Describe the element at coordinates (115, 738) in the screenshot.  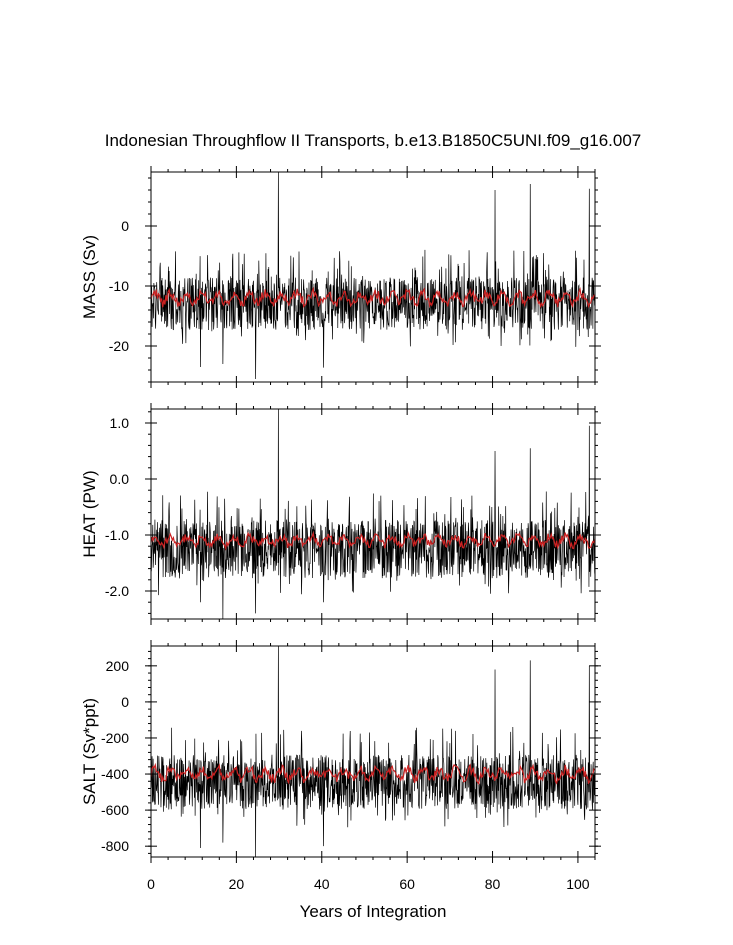
I see `y-tick-label: -200` at that location.